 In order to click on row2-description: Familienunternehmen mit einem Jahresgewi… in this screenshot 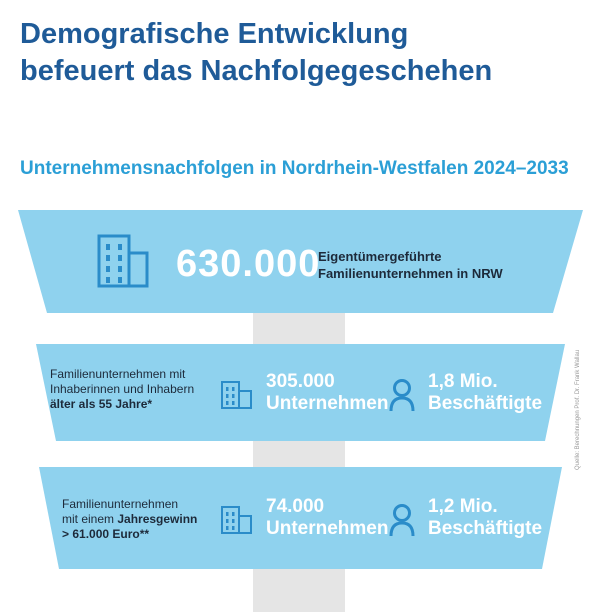, I will do `click(129, 519)`.